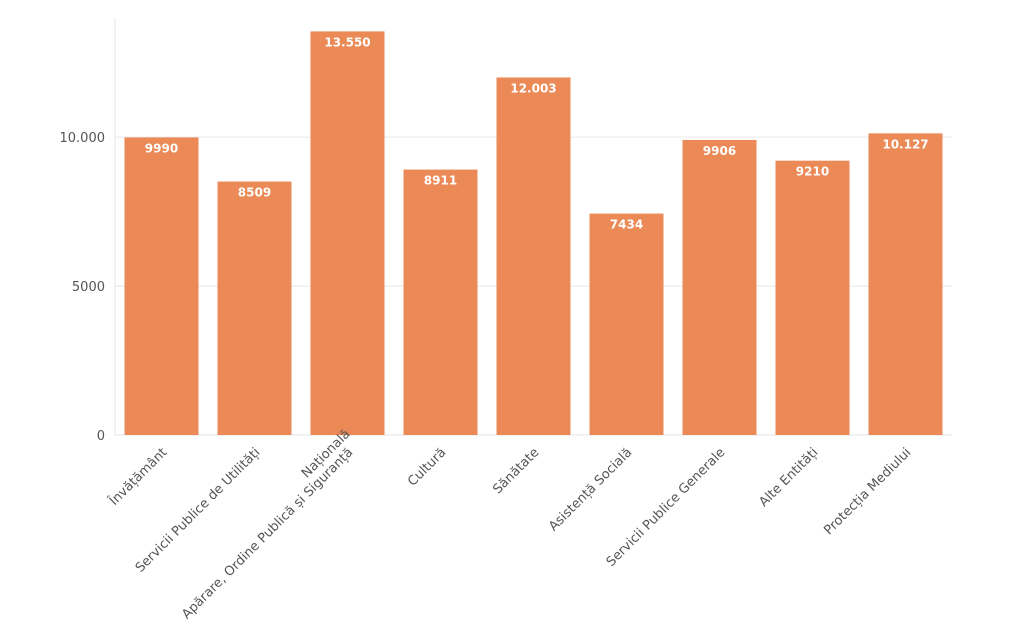 The image size is (1024, 634). What do you see at coordinates (137, 477) in the screenshot?
I see `x-tick-label: Învățământ` at bounding box center [137, 477].